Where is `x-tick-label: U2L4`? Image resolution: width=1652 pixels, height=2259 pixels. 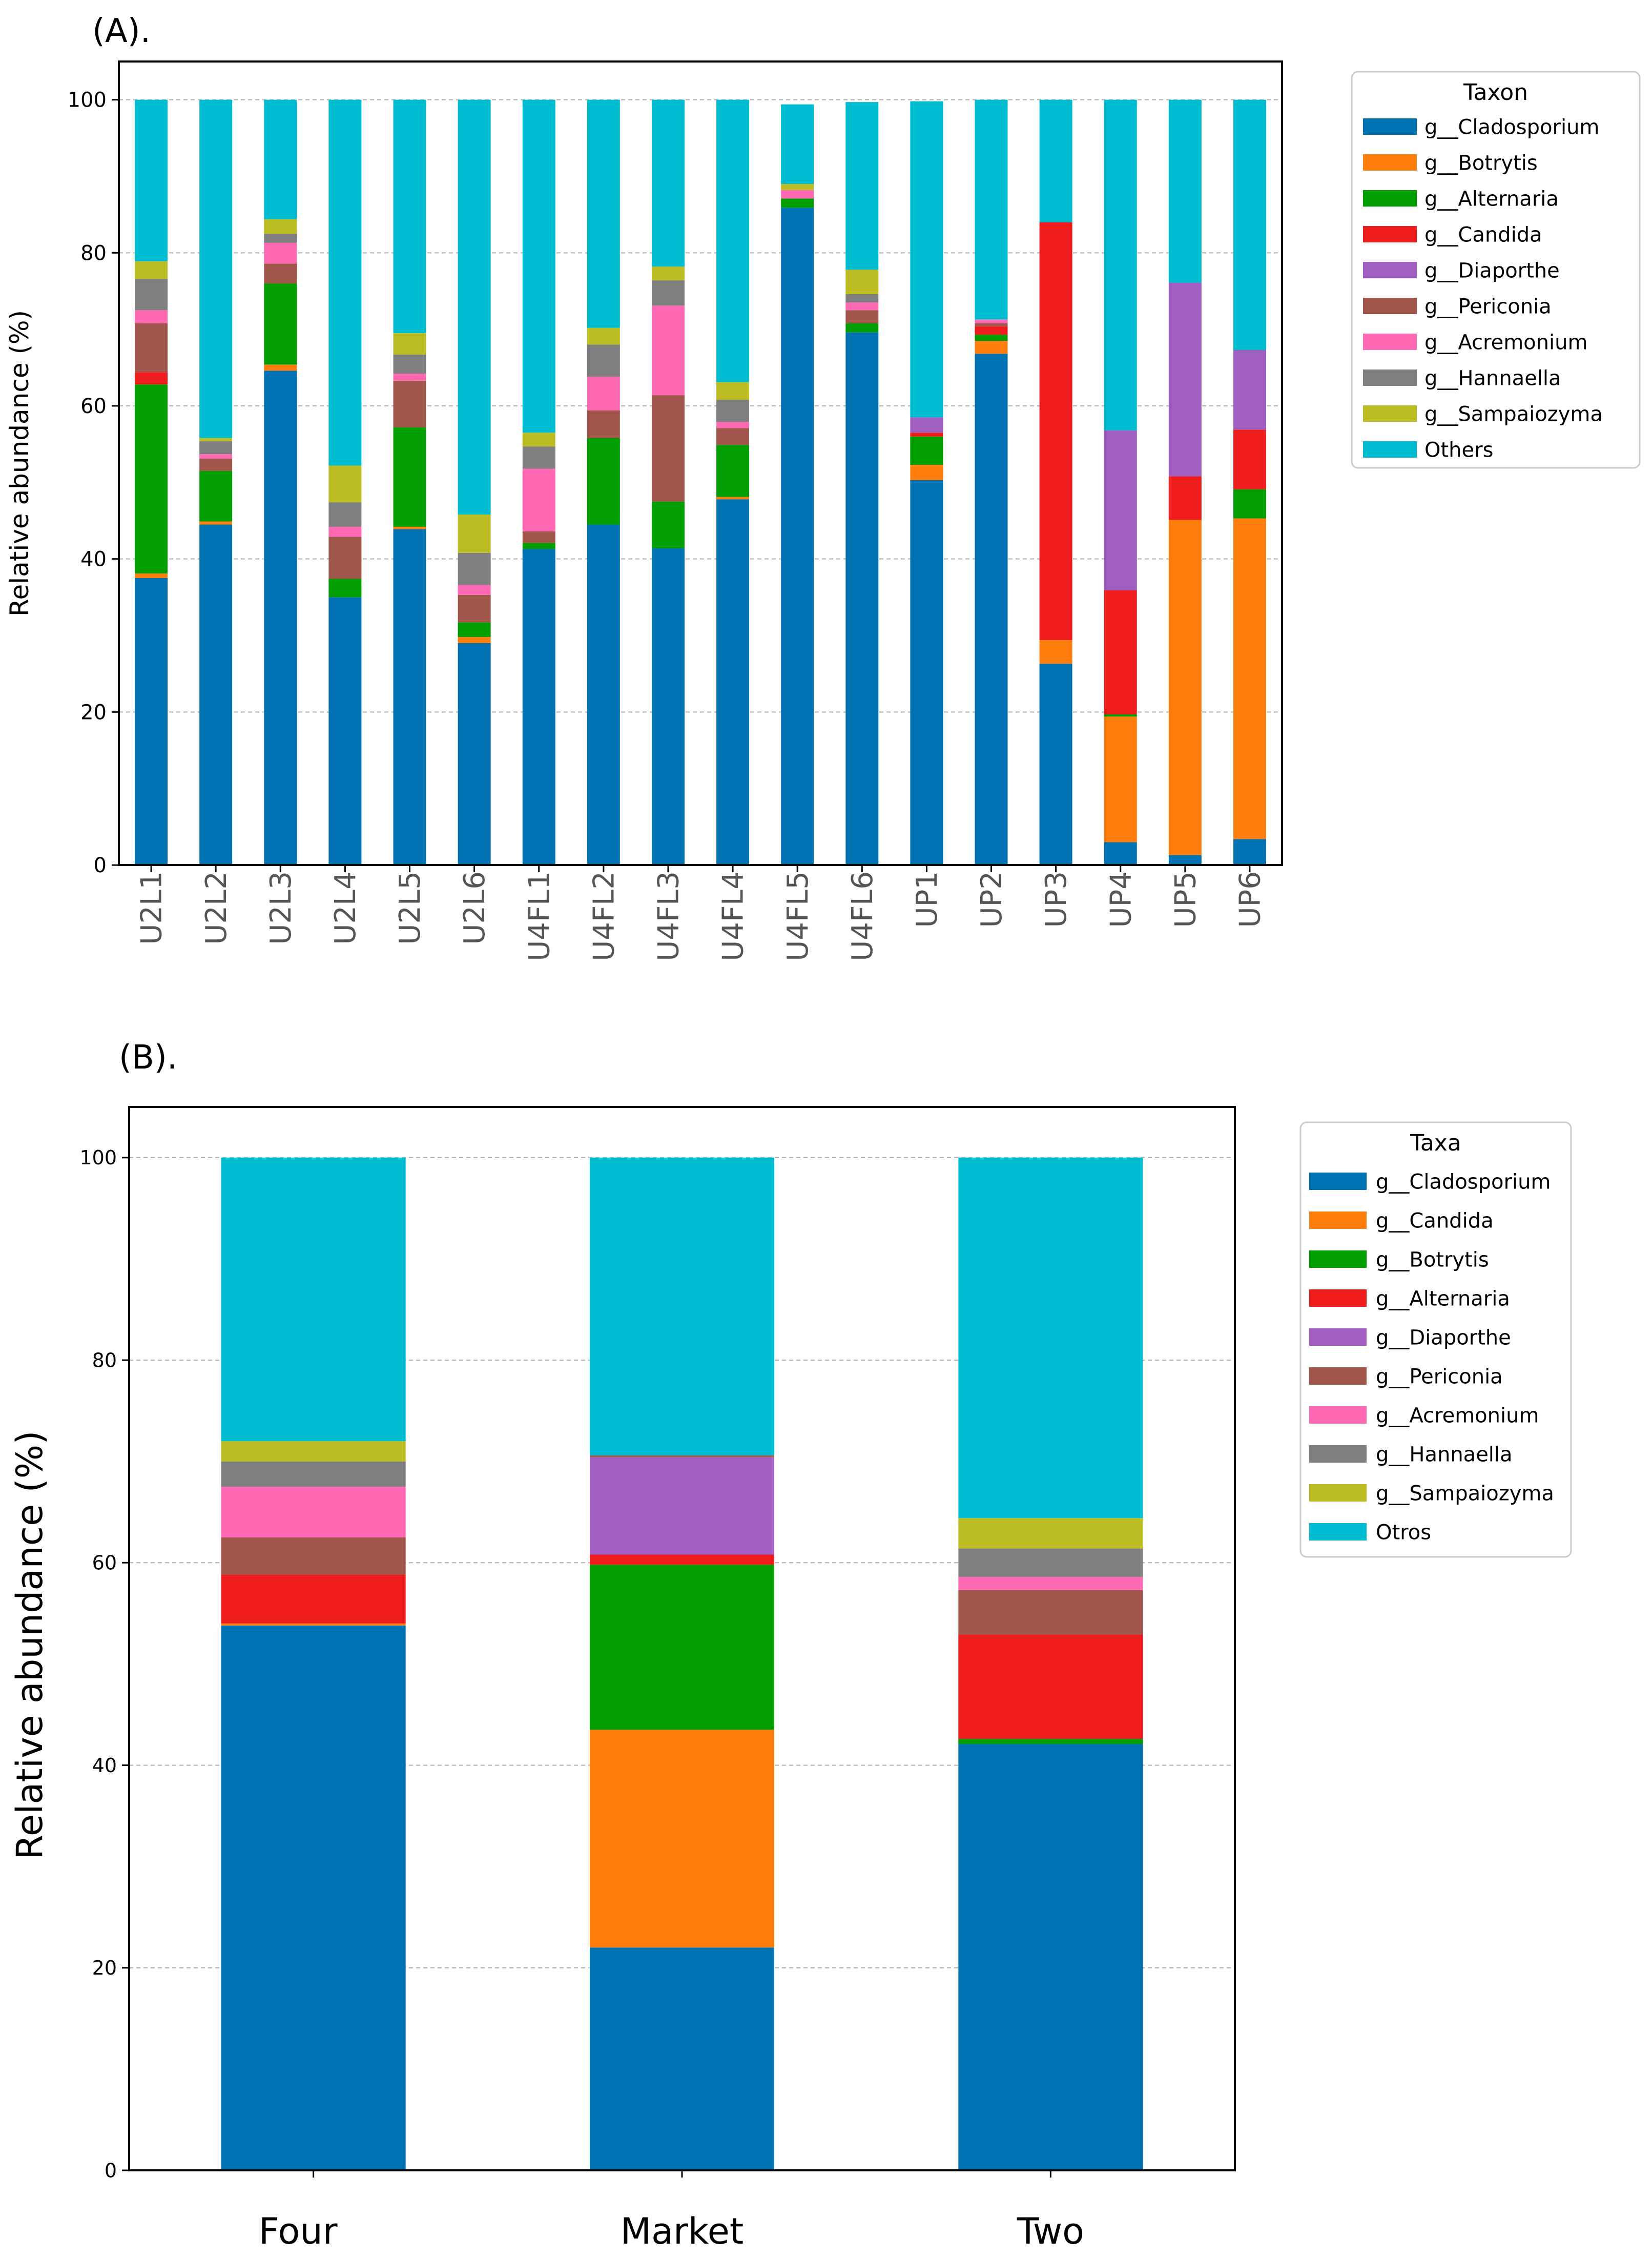
x-tick-label: U2L4 is located at coordinates (345, 907).